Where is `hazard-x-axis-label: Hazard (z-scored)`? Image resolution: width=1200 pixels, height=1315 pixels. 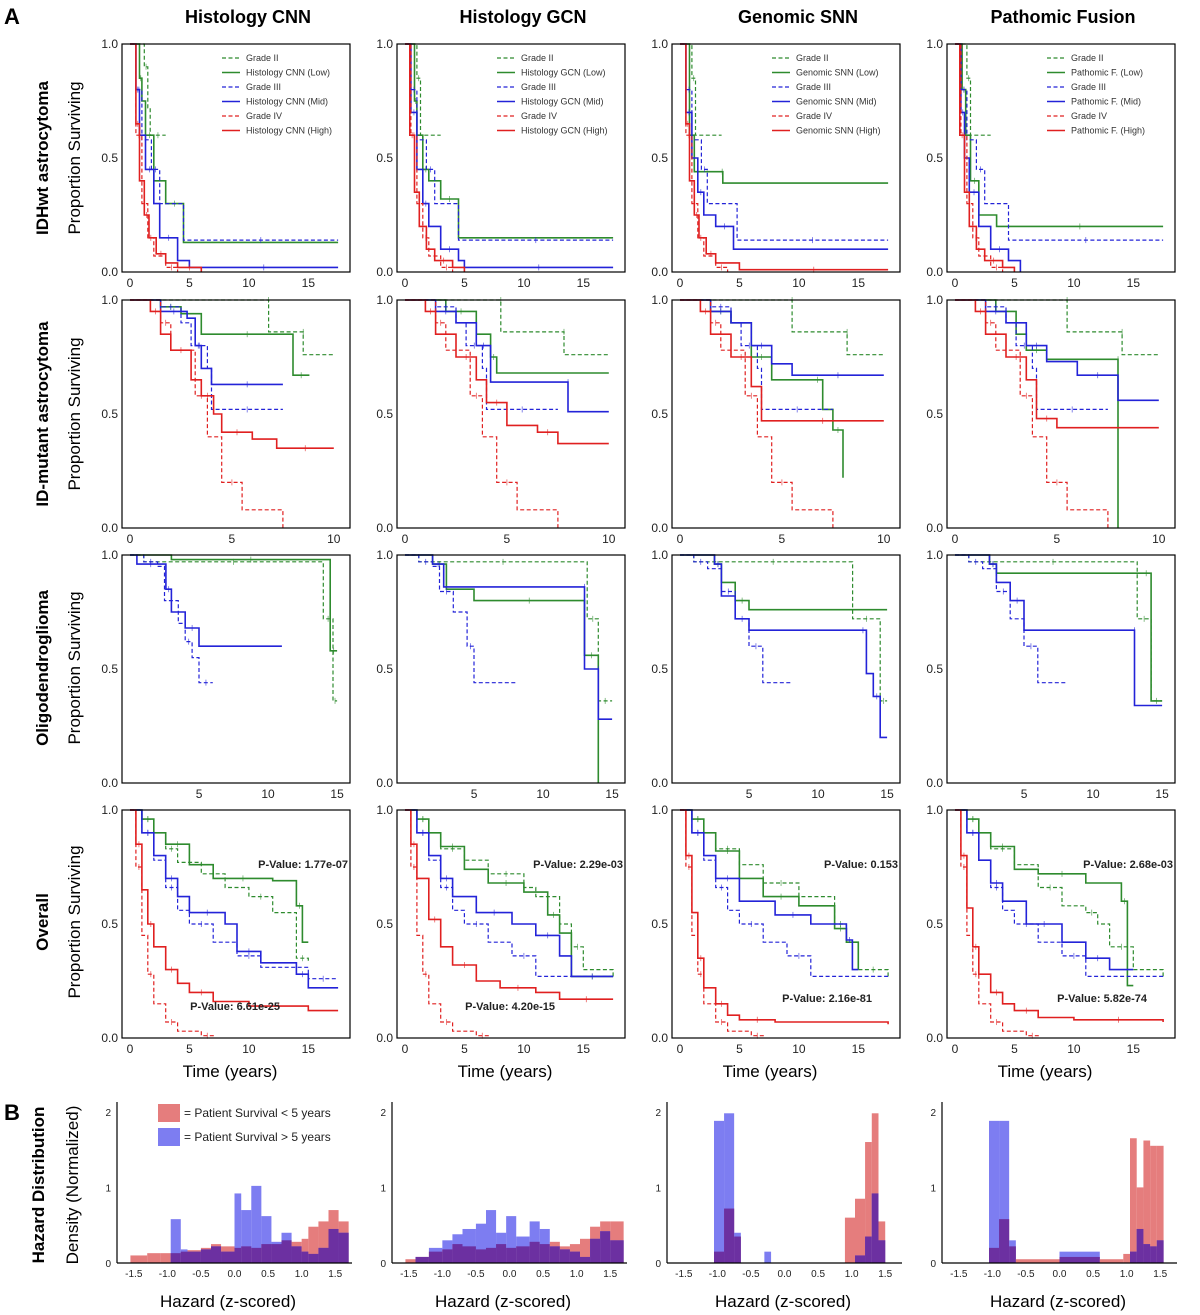
hazard-x-axis-label: Hazard (z-scored) is located at coordinates (503, 1301).